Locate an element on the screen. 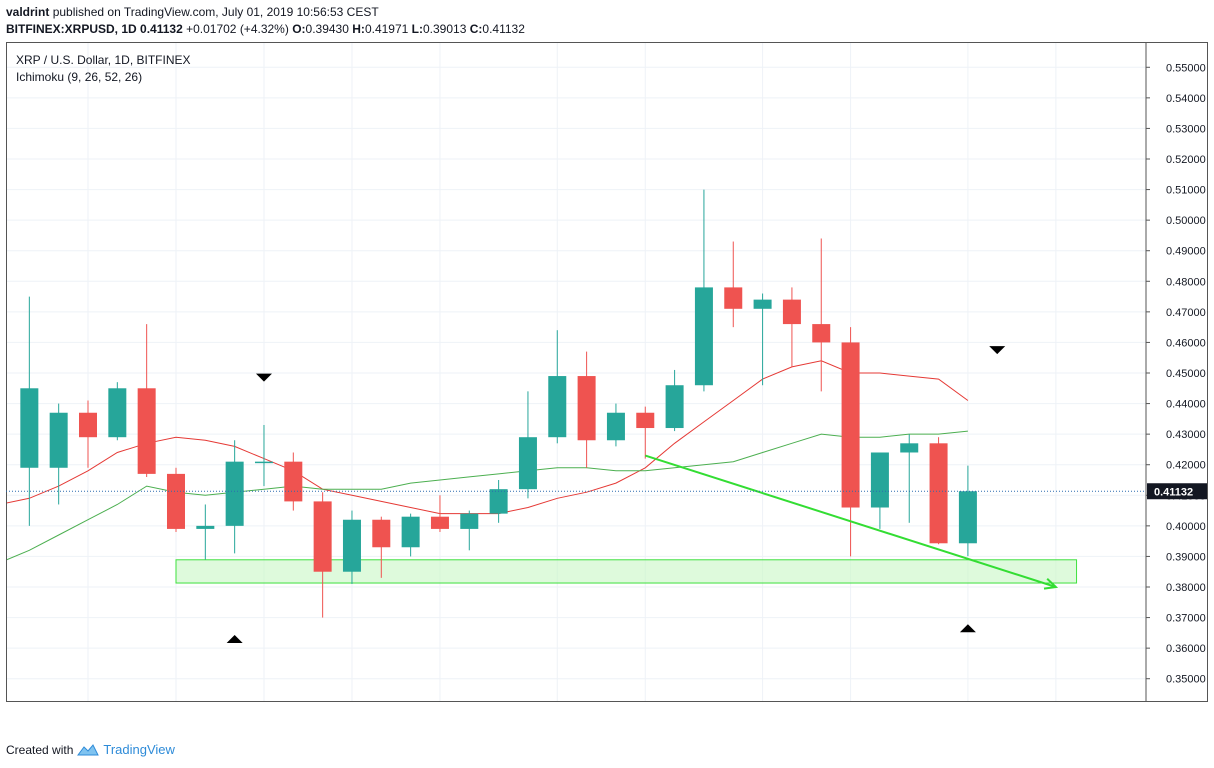 Image resolution: width=1214 pixels, height=768 pixels. y-tick-label: 0.55000 is located at coordinates (1186, 68).